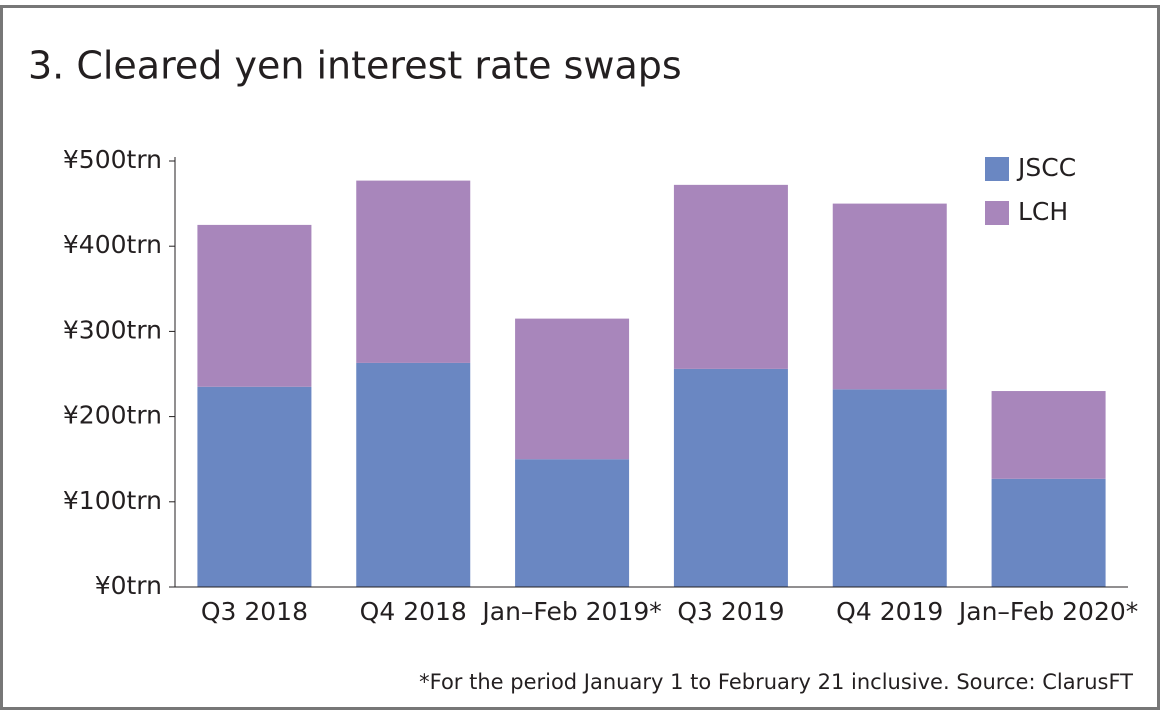 Image resolution: width=1160 pixels, height=716 pixels. Describe the element at coordinates (889, 611) in the screenshot. I see `x-tick-label: Q4 2019` at that location.